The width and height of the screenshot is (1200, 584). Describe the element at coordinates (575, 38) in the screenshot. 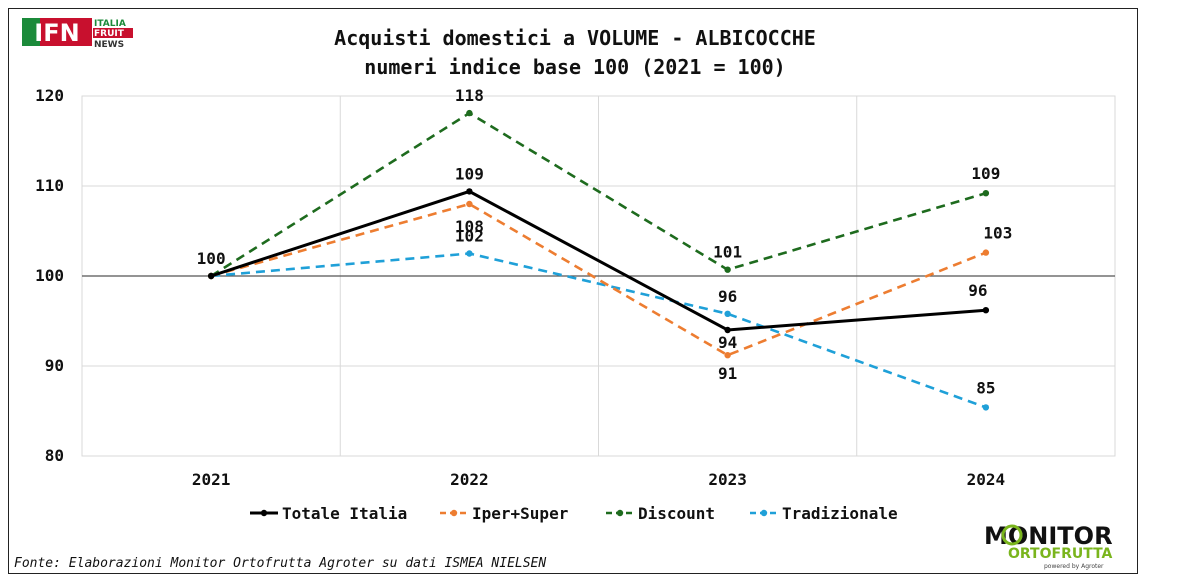

I see `chart-title: Acquisti domestici a VOLUME - ALBICOCCHE` at that location.